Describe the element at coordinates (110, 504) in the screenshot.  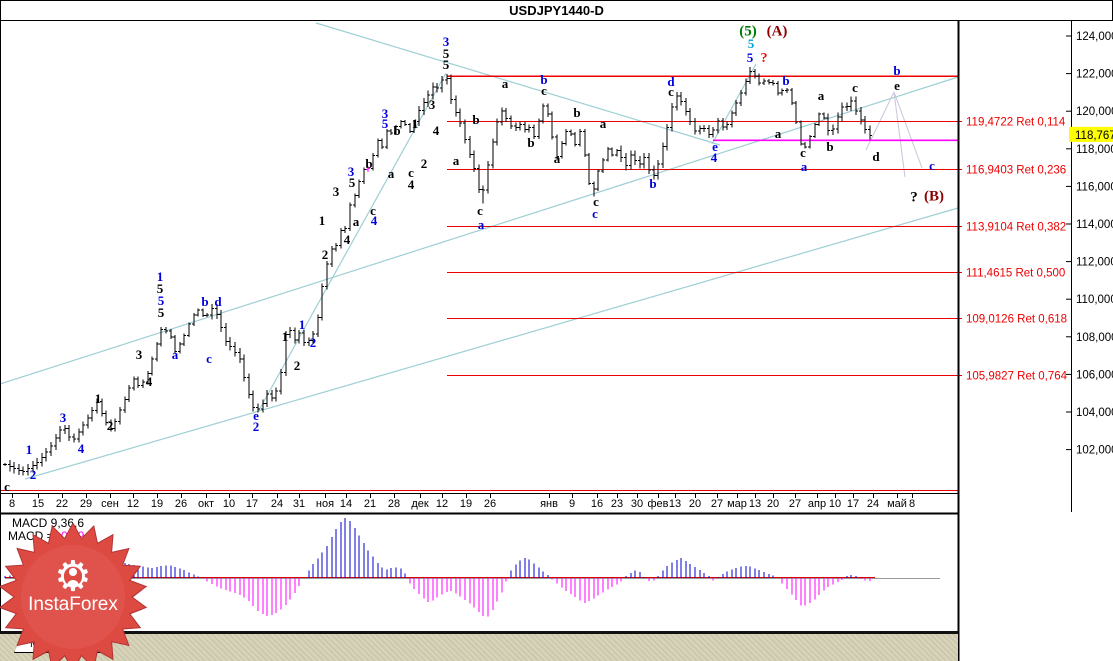
I see `time-axis-label: сен` at that location.